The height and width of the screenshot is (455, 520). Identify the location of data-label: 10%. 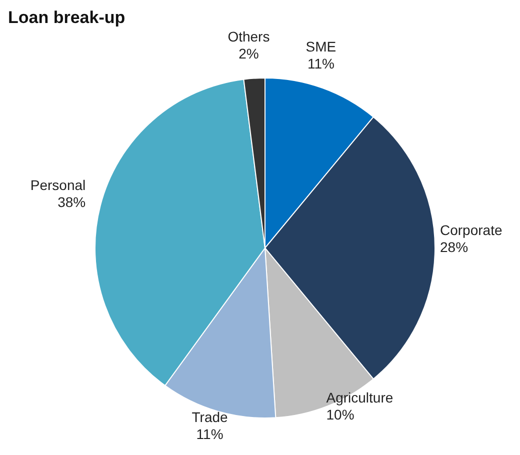
(340, 414).